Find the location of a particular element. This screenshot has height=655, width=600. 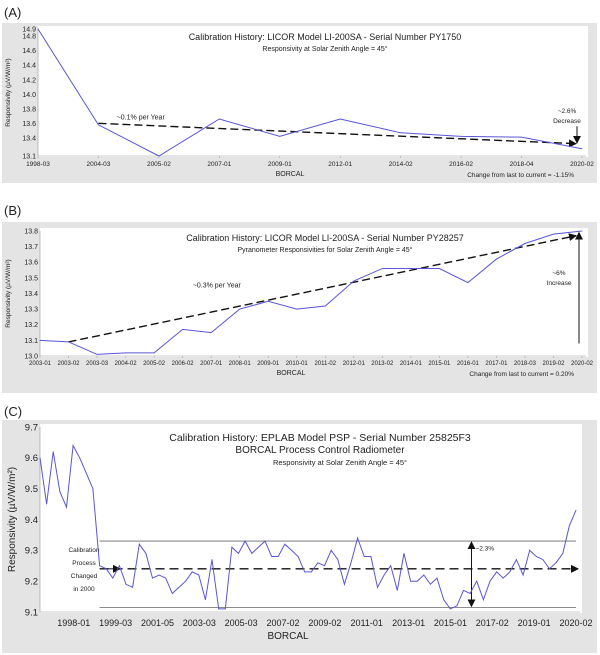

x-tick-label: 2005-02 is located at coordinates (154, 364).